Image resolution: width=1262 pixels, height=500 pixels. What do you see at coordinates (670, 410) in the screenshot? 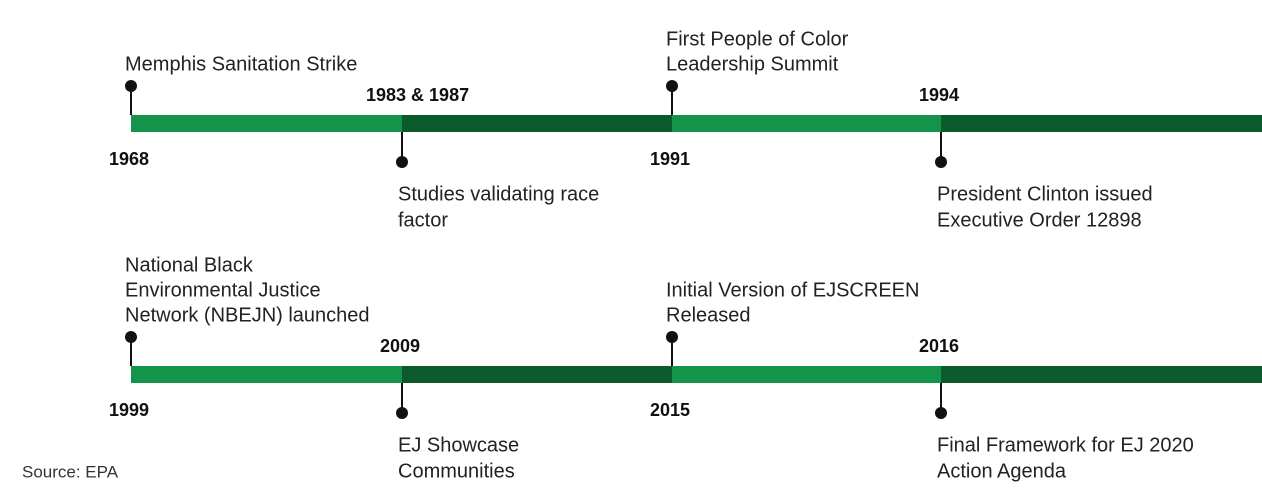
I see `event-year: 2015` at bounding box center [670, 410].